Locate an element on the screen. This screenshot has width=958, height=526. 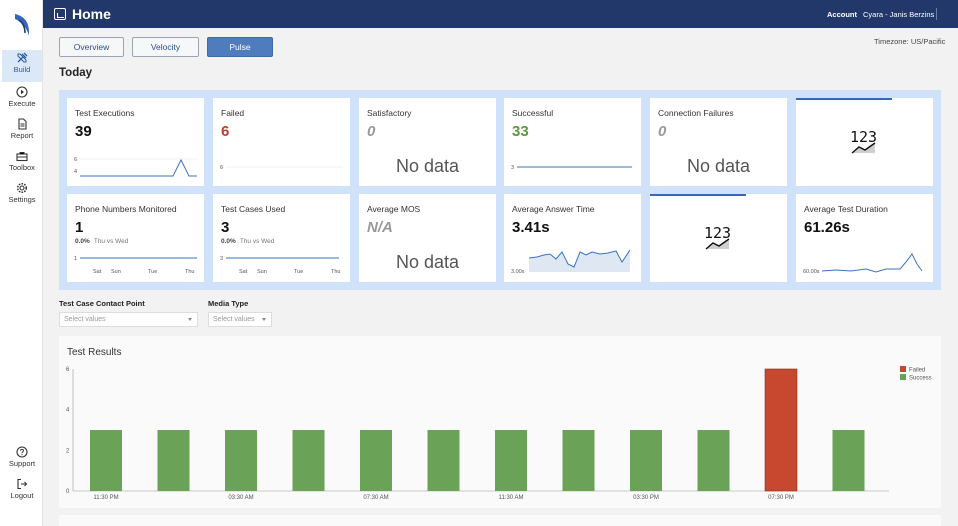
document-icon is located at coordinates (22, 124).